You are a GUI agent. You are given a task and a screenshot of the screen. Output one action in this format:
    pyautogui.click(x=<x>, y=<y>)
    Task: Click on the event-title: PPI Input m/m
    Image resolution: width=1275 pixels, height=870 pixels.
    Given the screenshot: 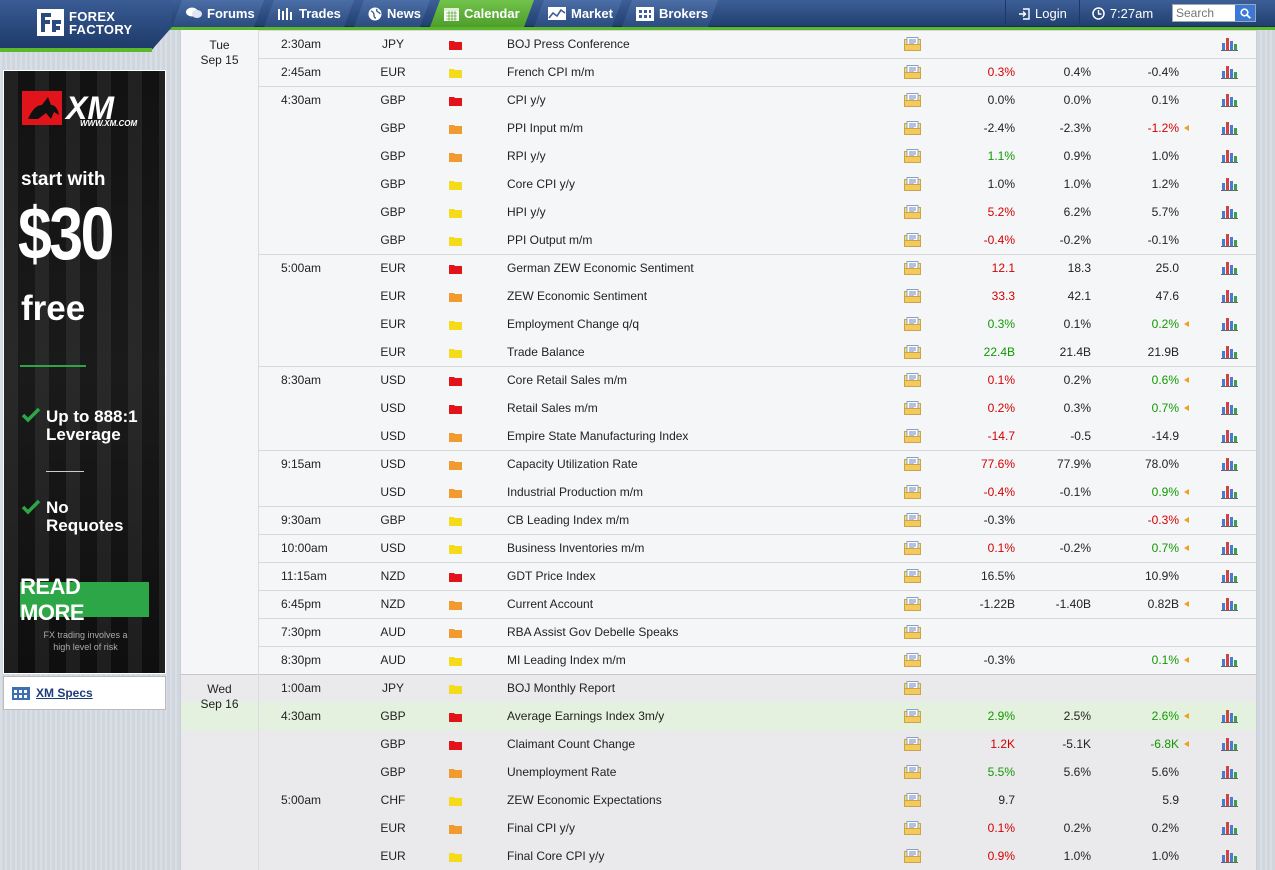 What is the action you would take?
    pyautogui.click(x=545, y=128)
    